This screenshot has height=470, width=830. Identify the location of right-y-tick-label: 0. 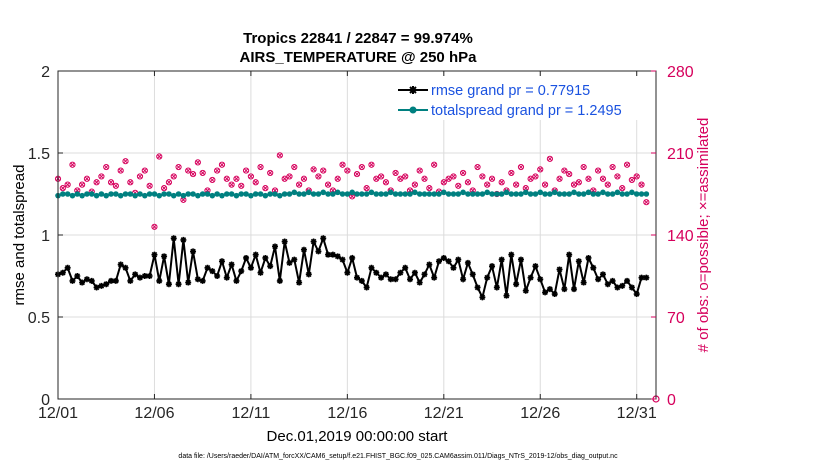
(671, 400).